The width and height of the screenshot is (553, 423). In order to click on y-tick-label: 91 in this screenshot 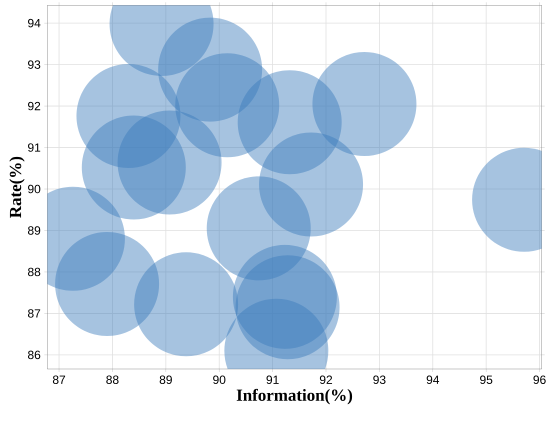, I will do `click(34, 147)`.